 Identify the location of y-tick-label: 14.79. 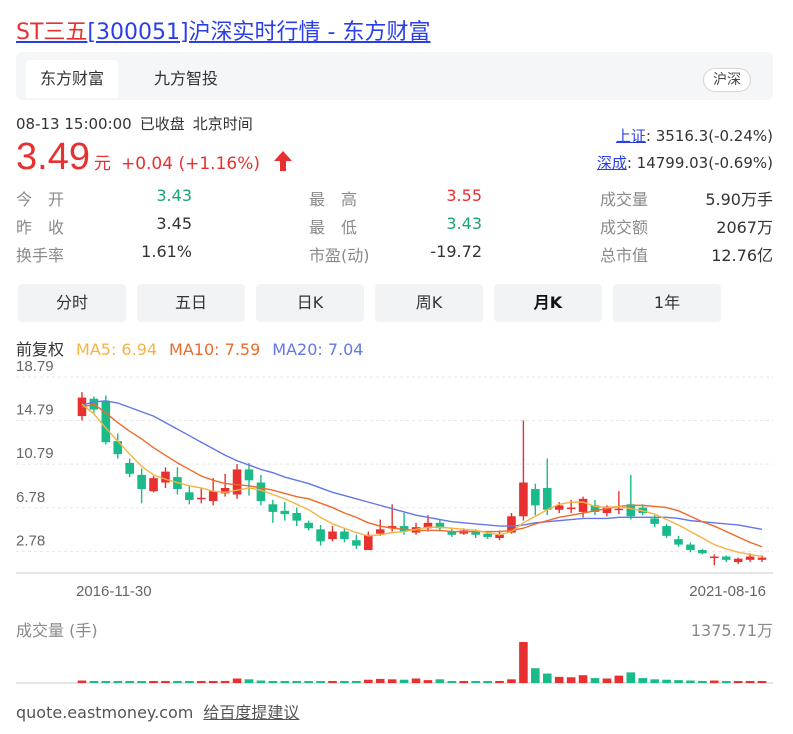
(35, 410).